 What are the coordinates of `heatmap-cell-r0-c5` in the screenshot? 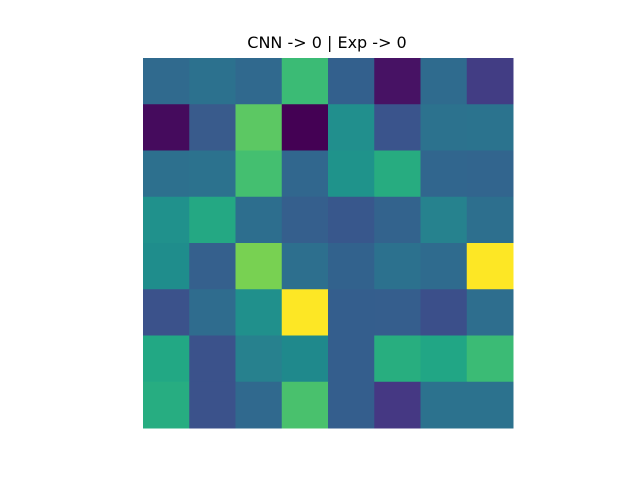 It's located at (397, 81).